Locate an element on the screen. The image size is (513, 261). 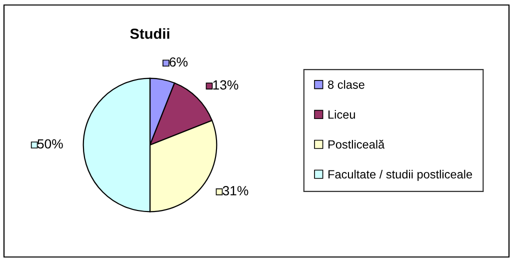
data-label: 31% is located at coordinates (235, 191).